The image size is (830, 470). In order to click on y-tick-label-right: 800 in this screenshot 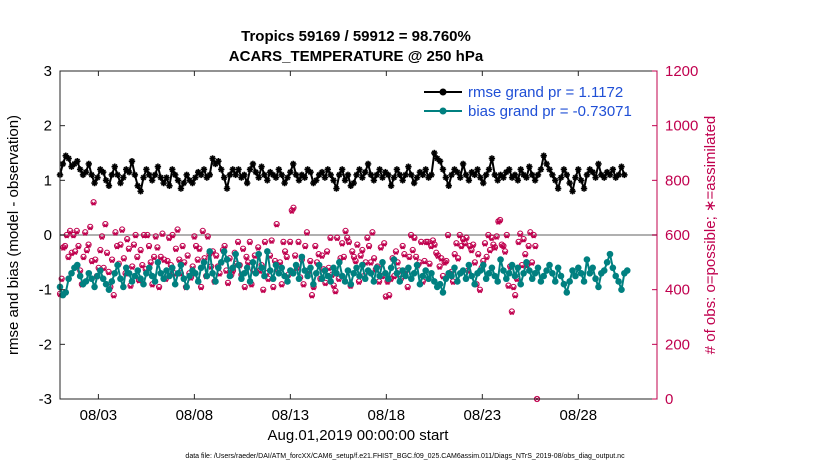, I will do `click(677, 180)`.